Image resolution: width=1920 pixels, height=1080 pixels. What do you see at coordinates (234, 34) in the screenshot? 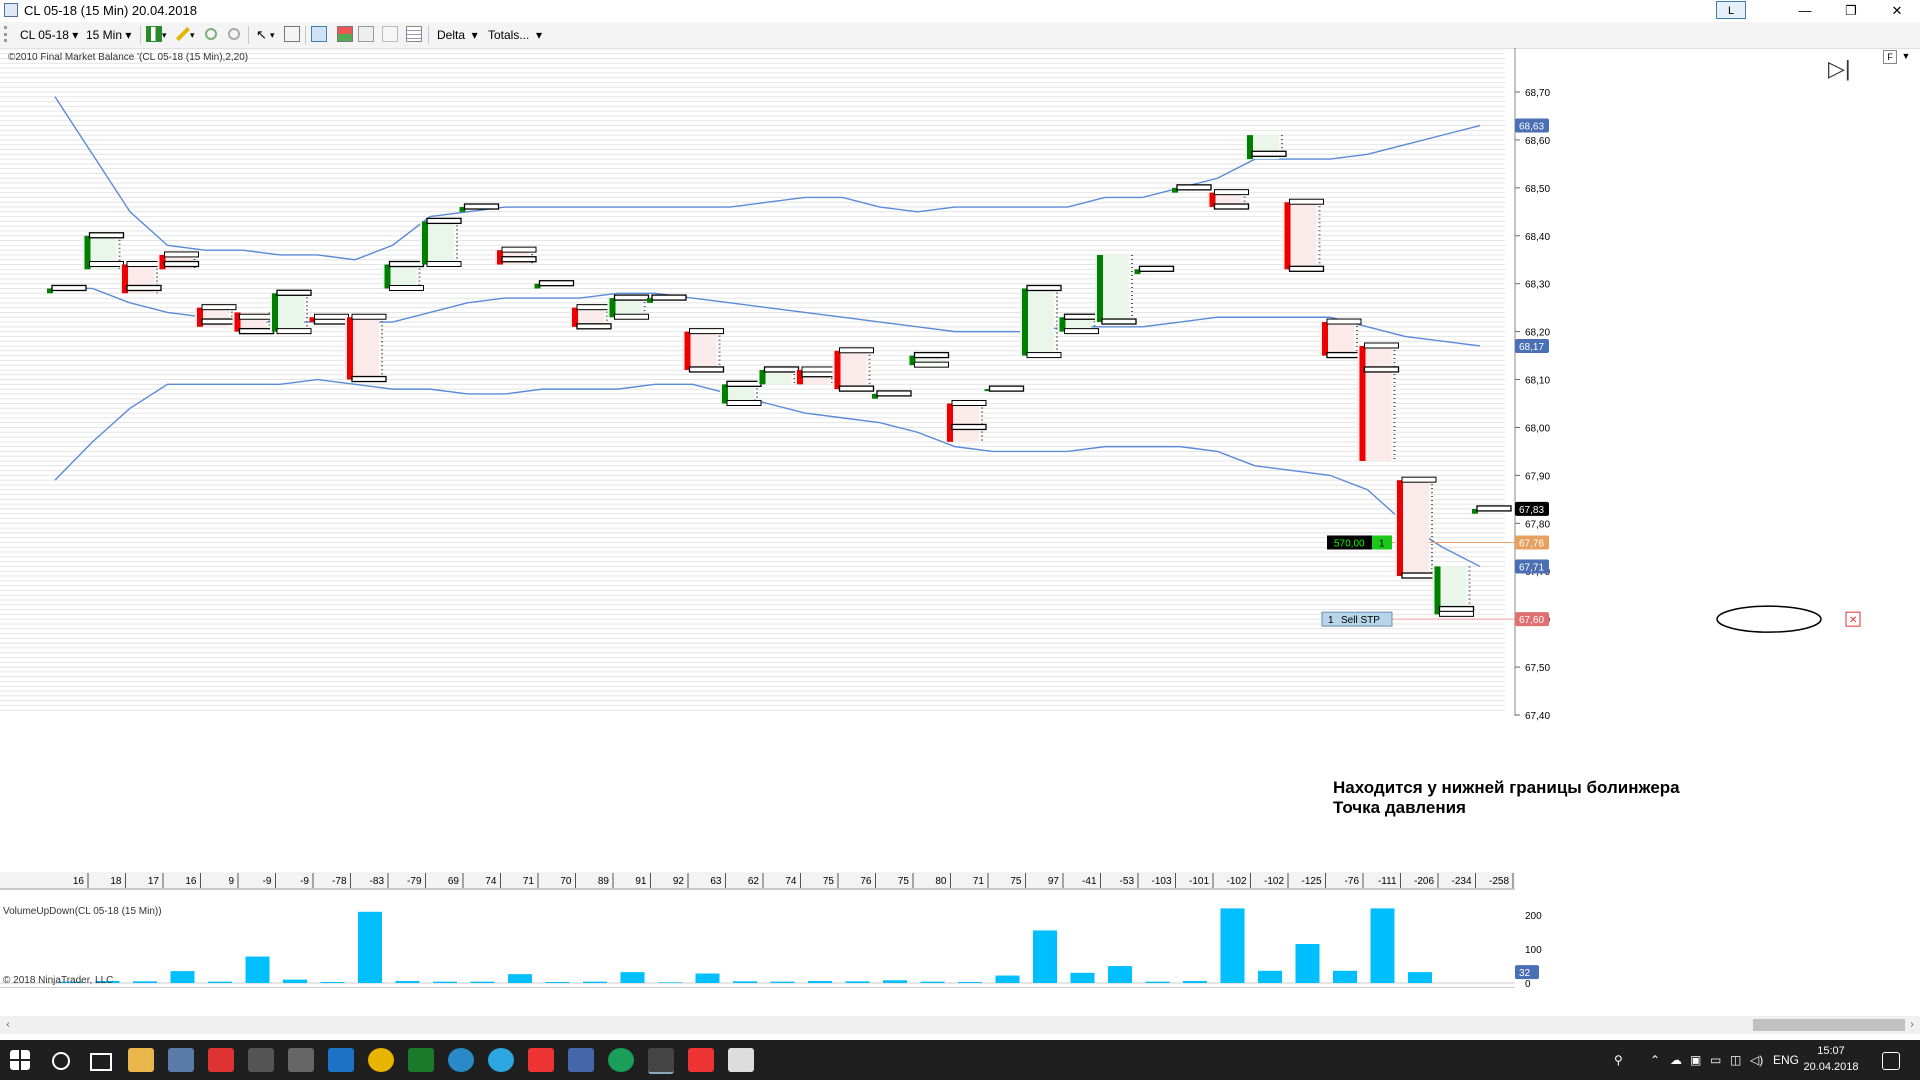
I see `zoom-out-icon` at bounding box center [234, 34].